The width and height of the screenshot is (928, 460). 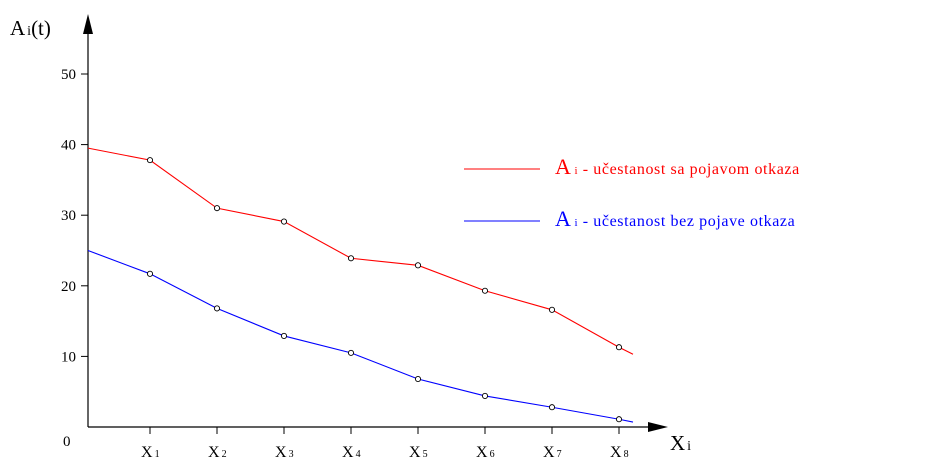 What do you see at coordinates (68, 75) in the screenshot?
I see `y-tick-label: 50` at bounding box center [68, 75].